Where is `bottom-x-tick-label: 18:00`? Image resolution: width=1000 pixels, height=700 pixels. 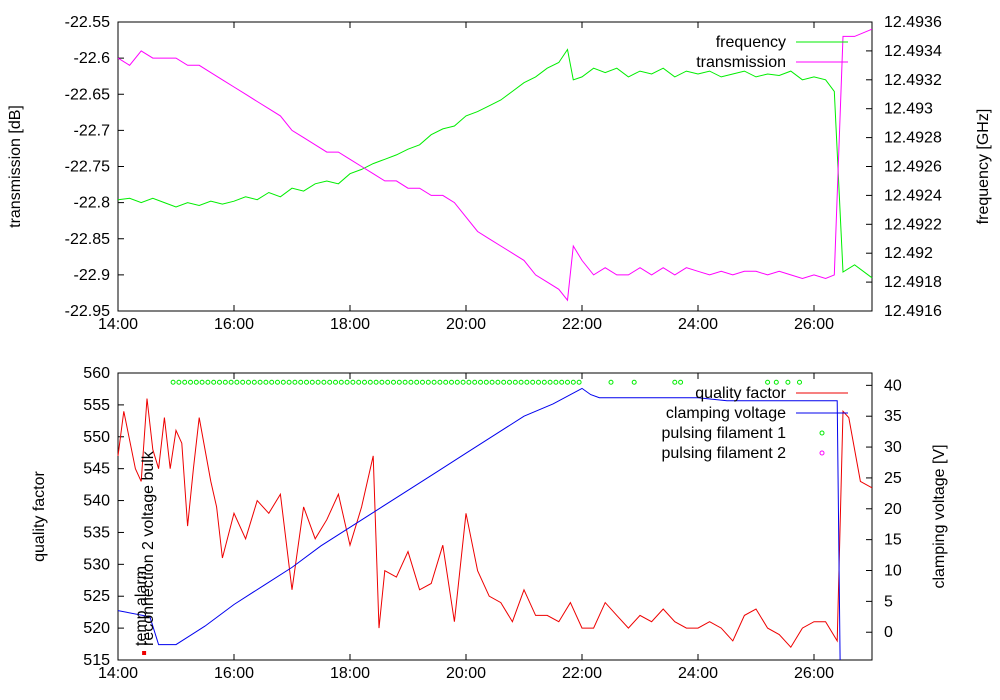
bottom-x-tick-label: 18:00 is located at coordinates (350, 673).